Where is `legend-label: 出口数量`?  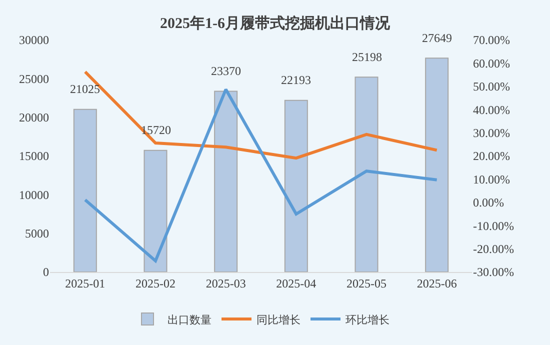 legend-label: 出口数量 is located at coordinates (190, 319).